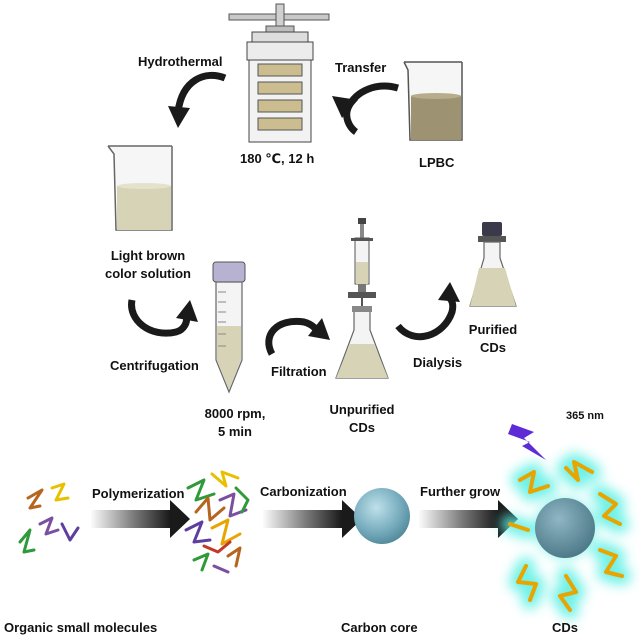 The width and height of the screenshot is (640, 640). What do you see at coordinates (180, 61) in the screenshot?
I see `label-hydrothermal: Hydrothermal` at bounding box center [180, 61].